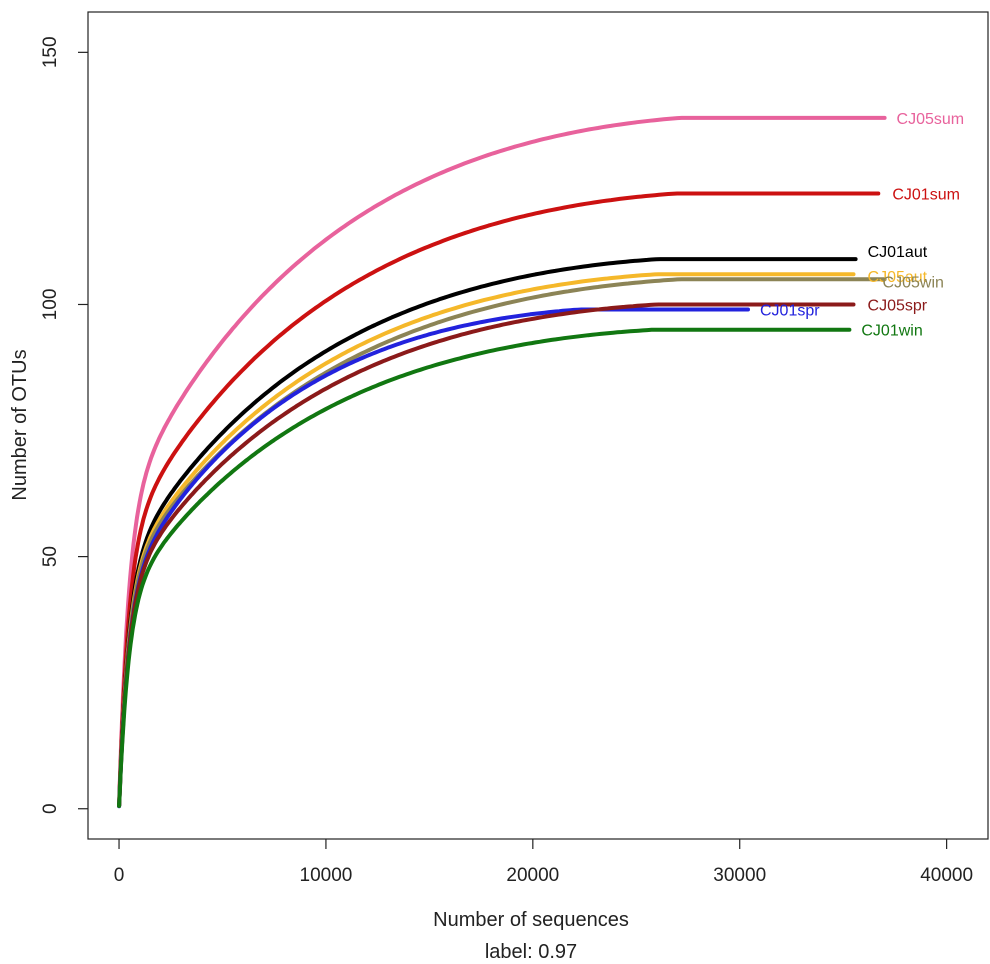  I want to click on x-tick-label: 20000, so click(532, 875).